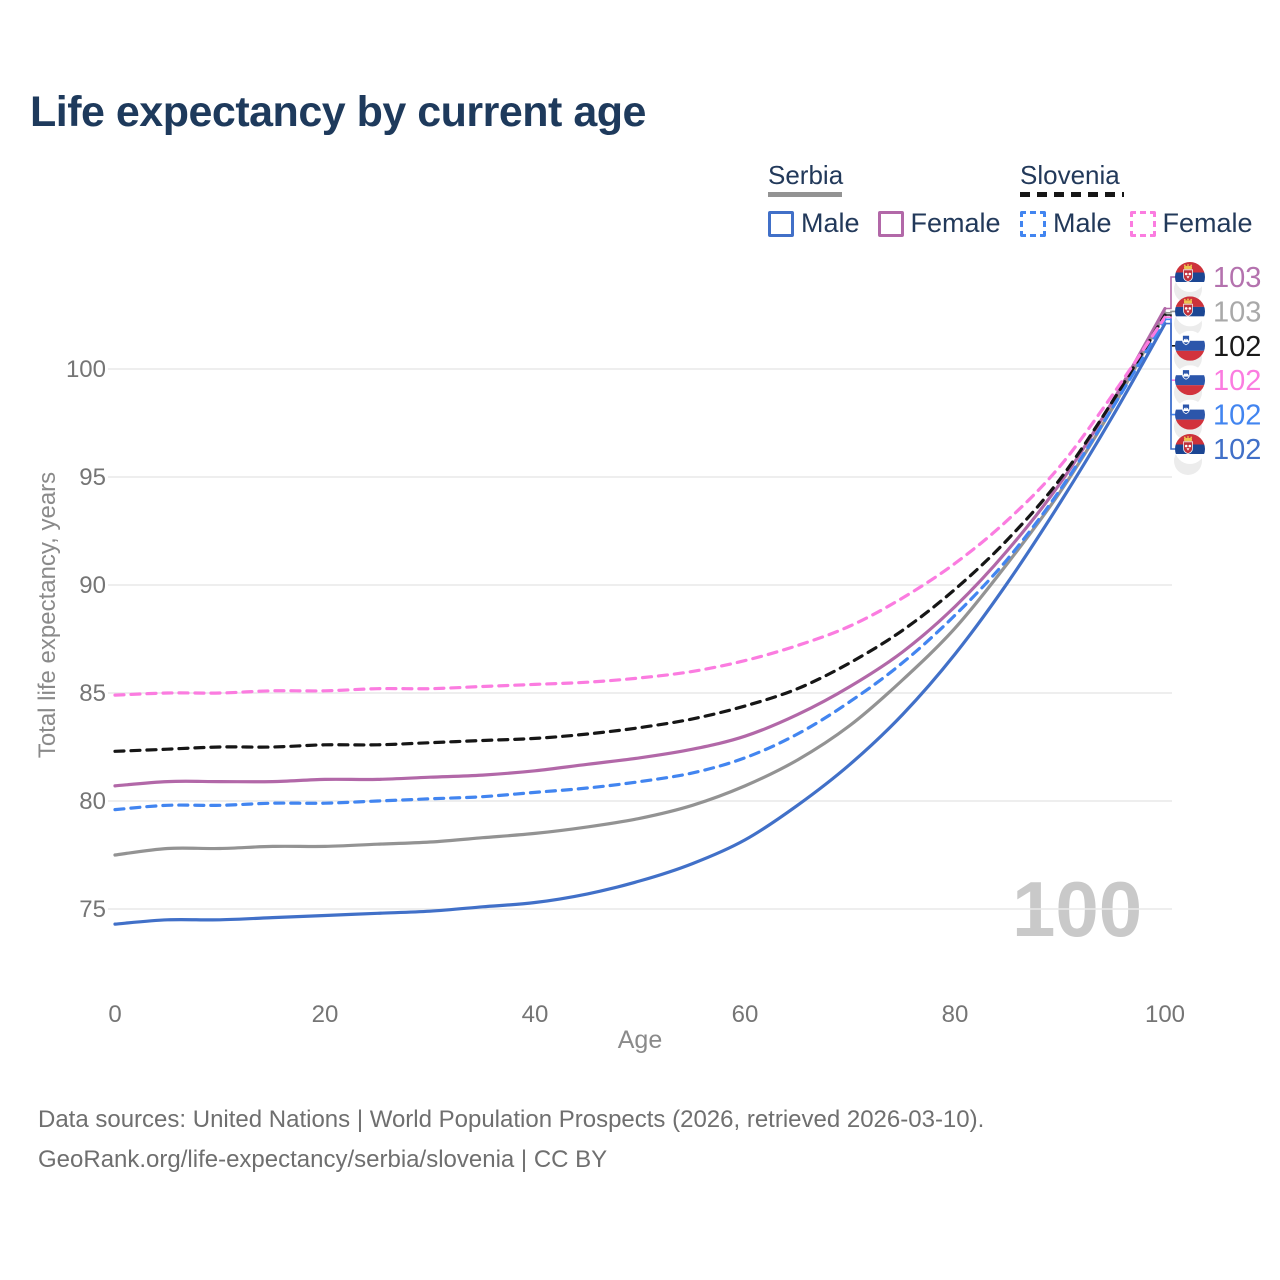 Image resolution: width=1280 pixels, height=1280 pixels. What do you see at coordinates (806, 175) in the screenshot?
I see `legend-serbia-title: Serbia` at bounding box center [806, 175].